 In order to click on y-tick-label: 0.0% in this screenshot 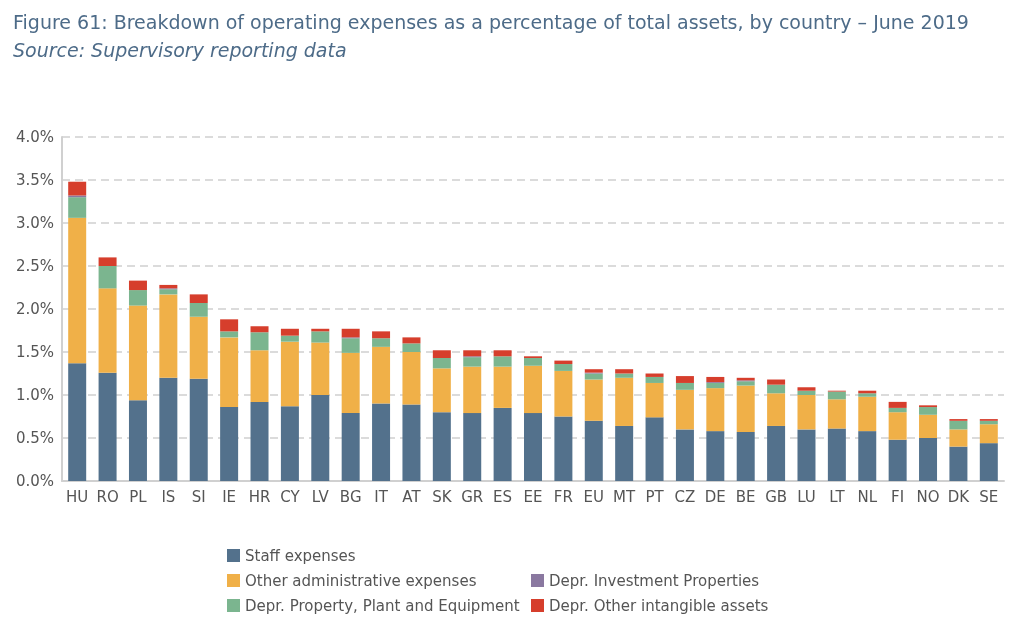, I will do `click(34, 481)`.